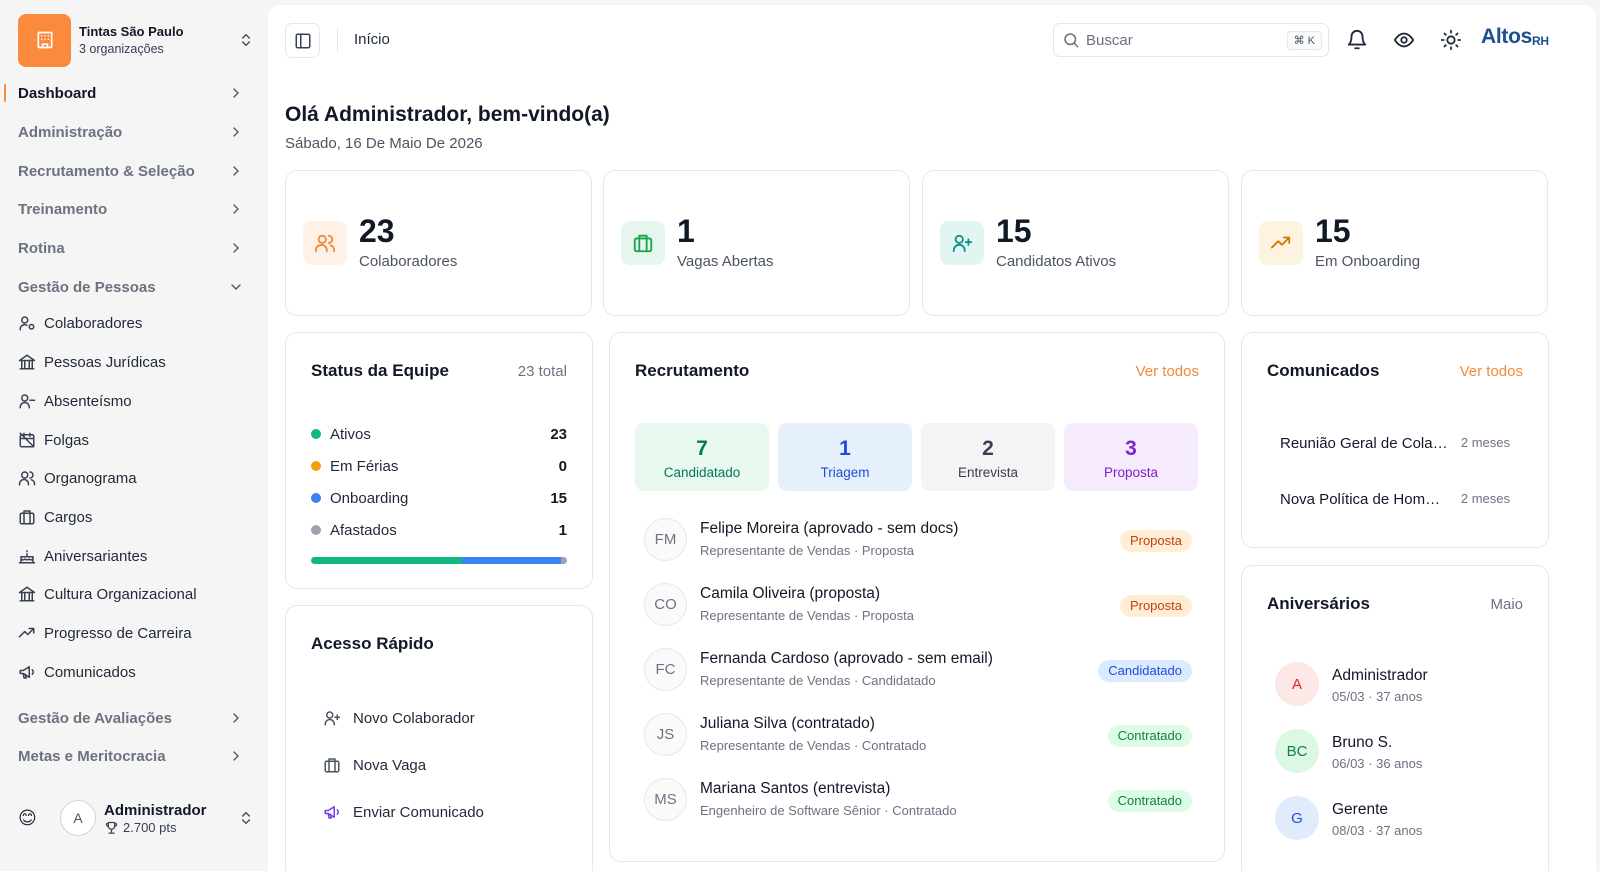  Describe the element at coordinates (27, 323) in the screenshot. I see `user-cog-icon` at that location.